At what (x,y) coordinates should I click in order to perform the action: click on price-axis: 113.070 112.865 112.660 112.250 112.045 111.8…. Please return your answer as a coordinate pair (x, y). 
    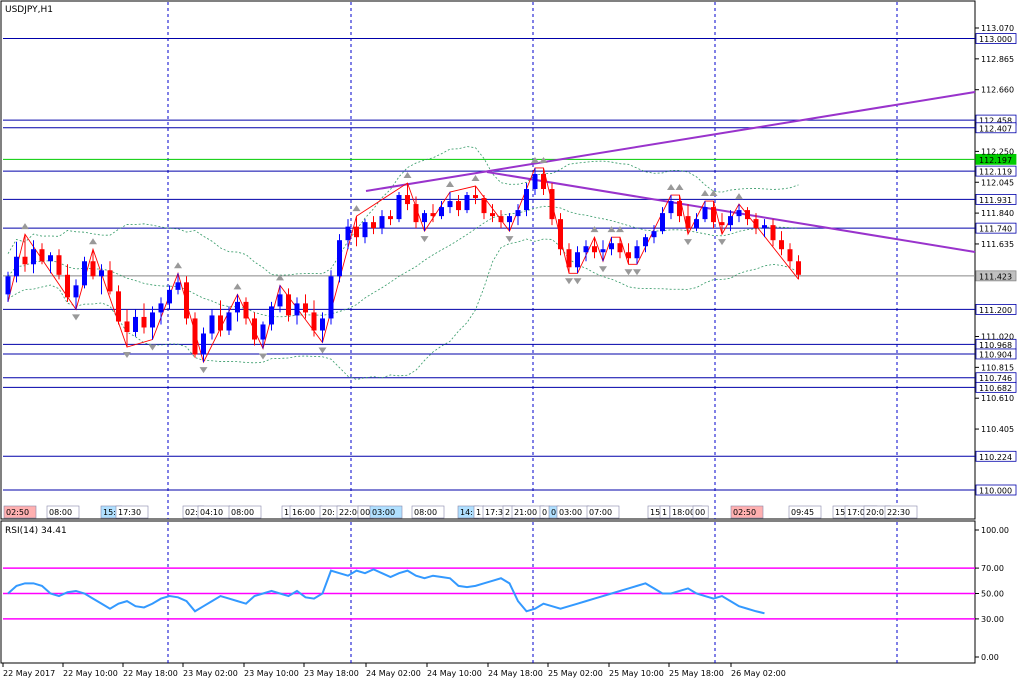
    Looking at the image, I should click on (994, 229).